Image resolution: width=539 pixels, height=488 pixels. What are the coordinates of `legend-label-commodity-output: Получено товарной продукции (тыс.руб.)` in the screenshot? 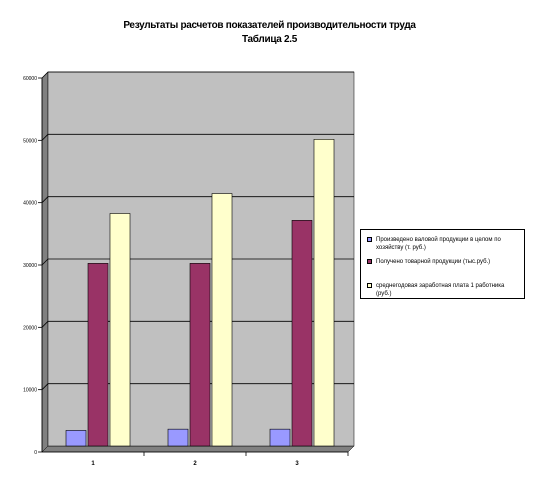 It's located at (433, 262).